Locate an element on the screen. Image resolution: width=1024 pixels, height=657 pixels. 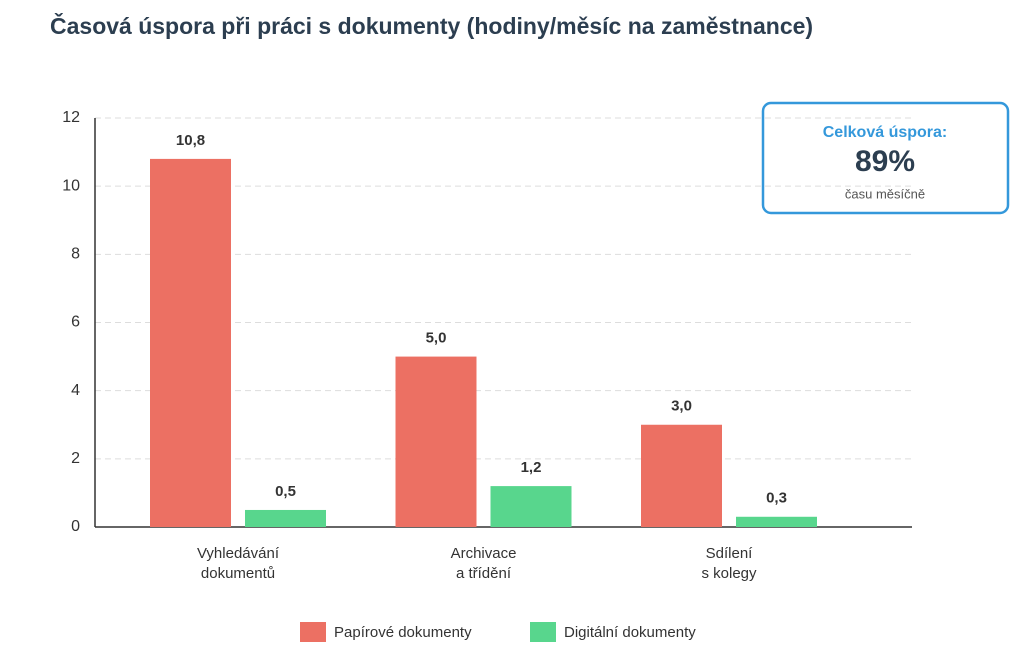
x-tick-line: s kolegy is located at coordinates (729, 573).